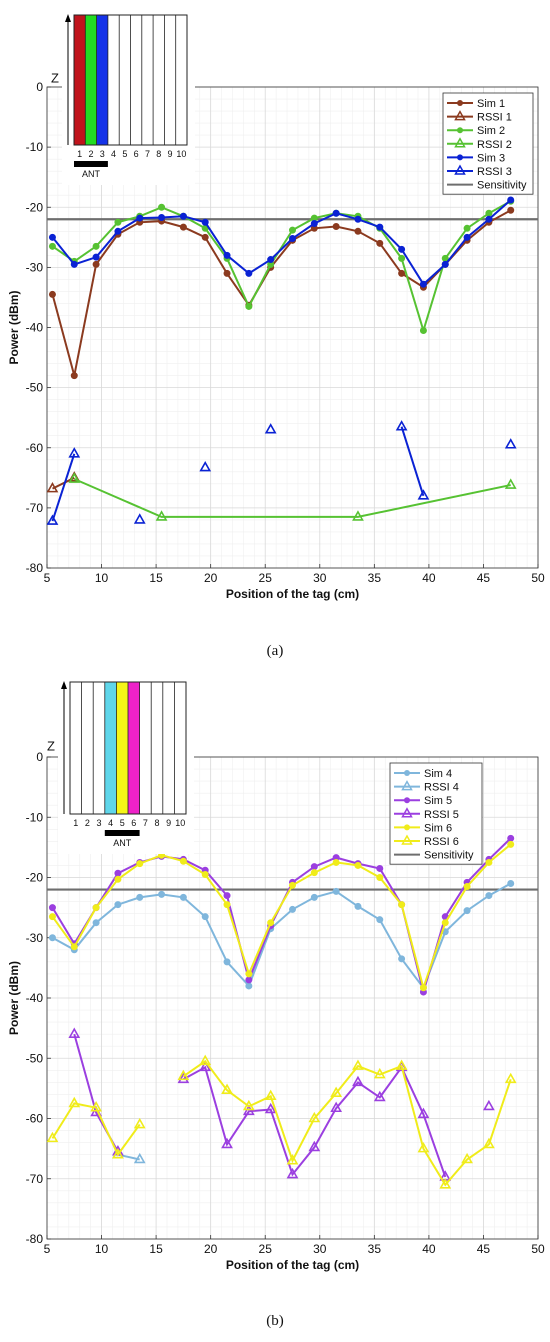  I want to click on y-tick-label: -50, so click(35, 1058).